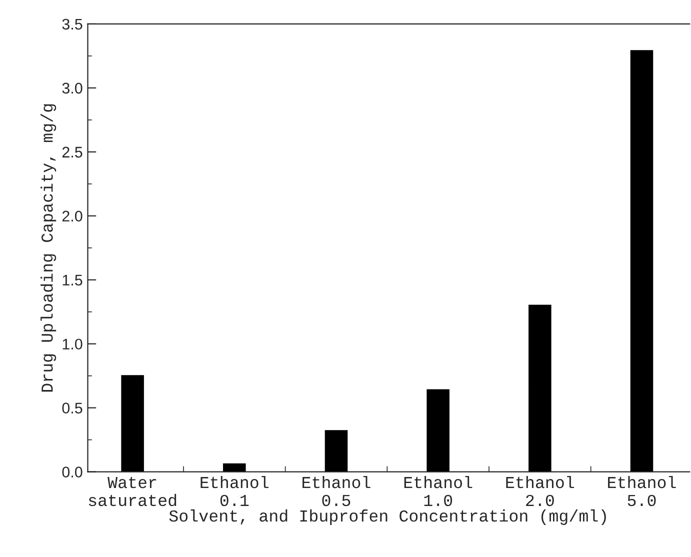 The height and width of the screenshot is (557, 691). What do you see at coordinates (72, 344) in the screenshot?
I see `y-tick-label: 1.0` at bounding box center [72, 344].